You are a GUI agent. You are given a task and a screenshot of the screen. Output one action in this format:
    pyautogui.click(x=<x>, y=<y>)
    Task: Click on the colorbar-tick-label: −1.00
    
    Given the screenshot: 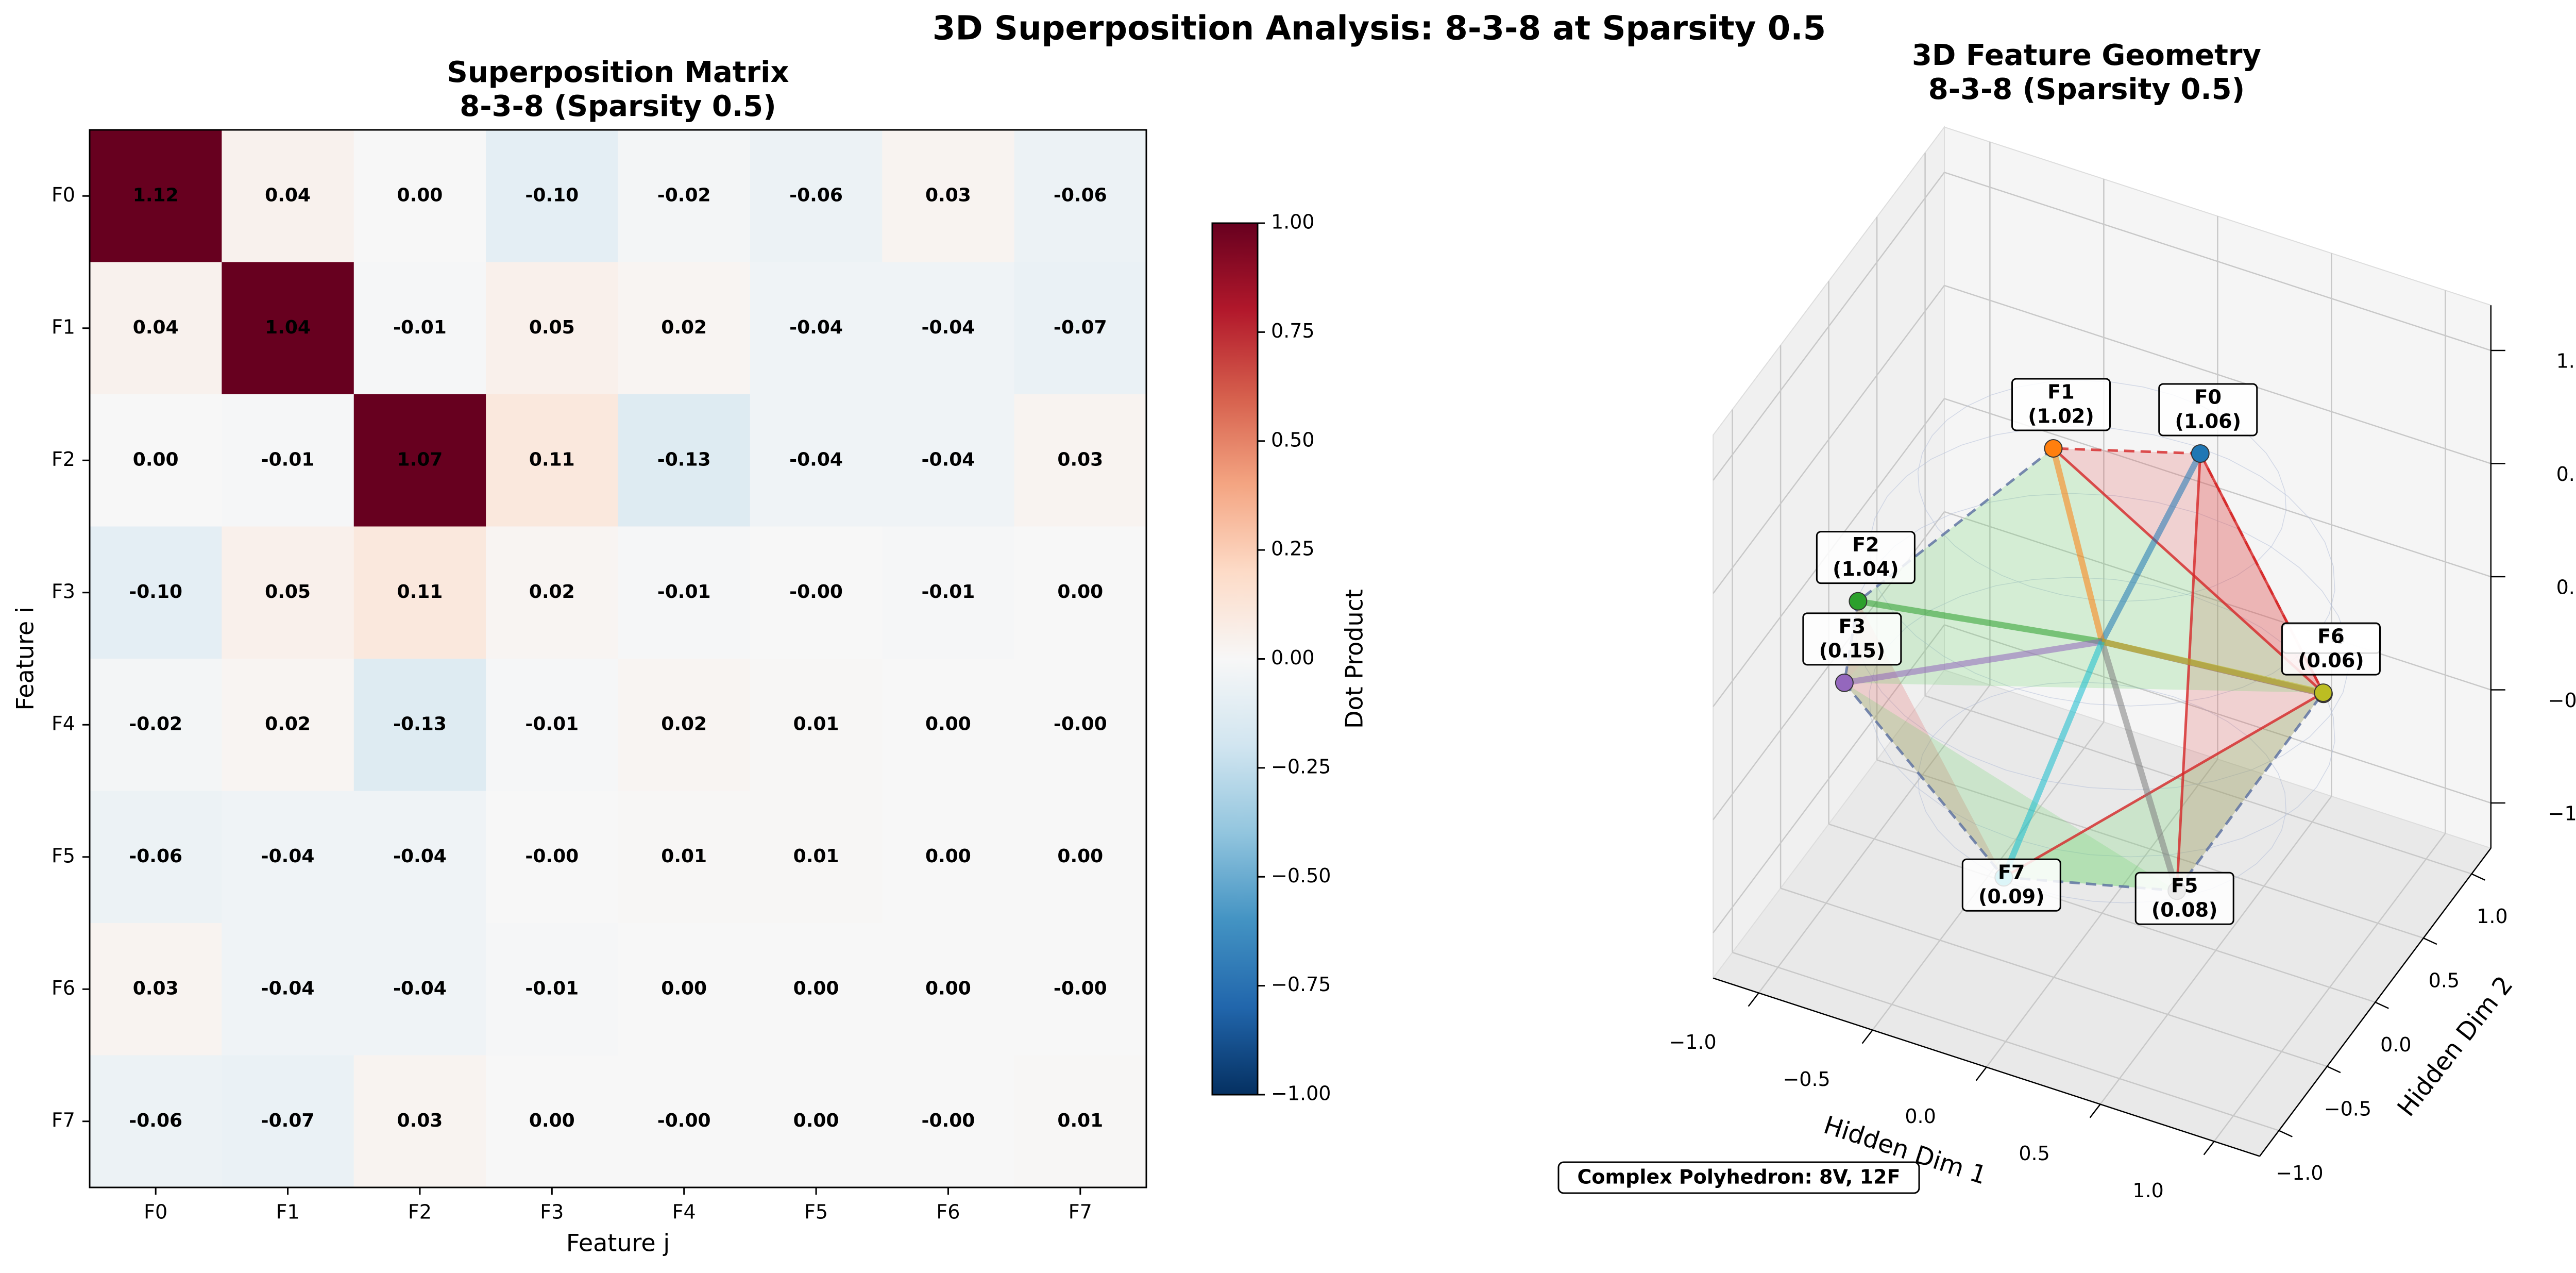 What is the action you would take?
    pyautogui.click(x=1301, y=1093)
    